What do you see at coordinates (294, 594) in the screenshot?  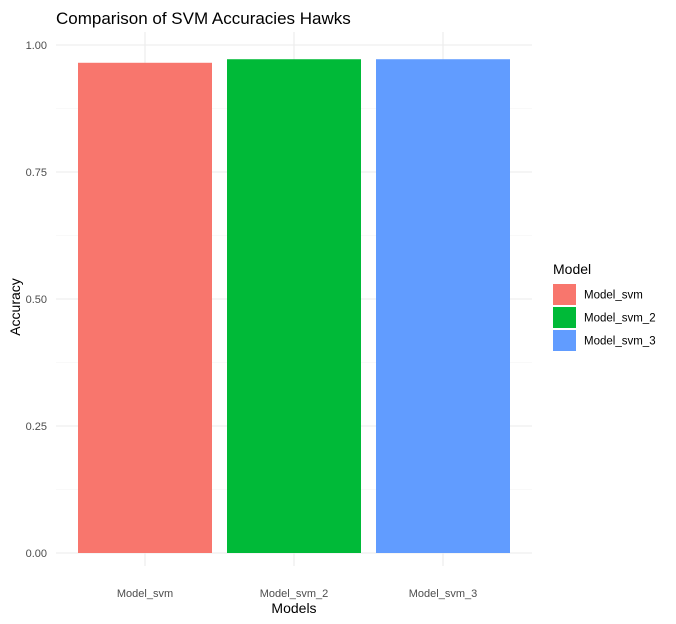 I see `x-tick-label: Model_svm_2` at bounding box center [294, 594].